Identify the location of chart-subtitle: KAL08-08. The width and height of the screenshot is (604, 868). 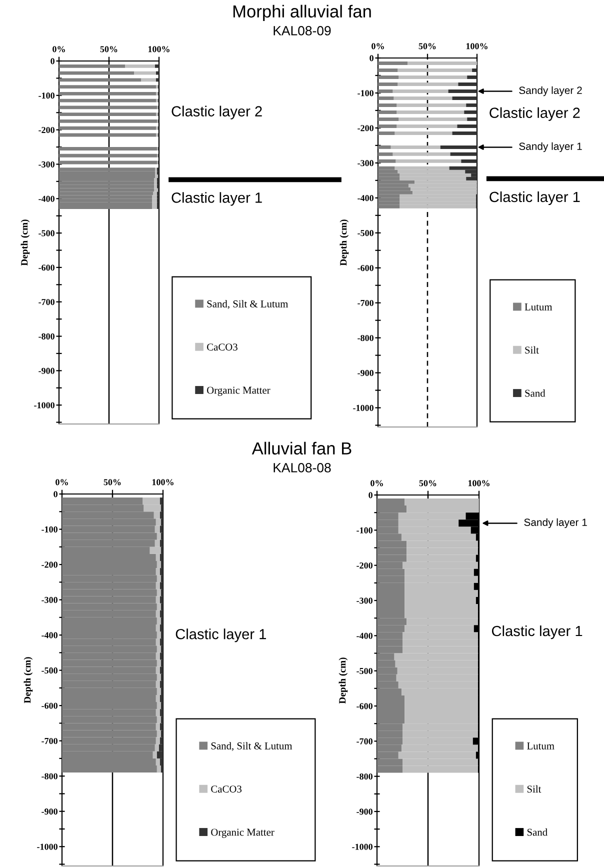
(302, 467).